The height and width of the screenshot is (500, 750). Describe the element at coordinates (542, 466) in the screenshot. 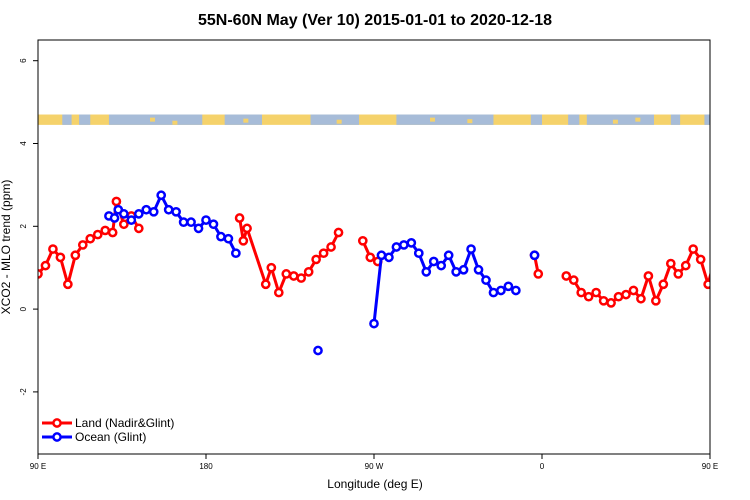

I see `x-tick-label: 0` at that location.